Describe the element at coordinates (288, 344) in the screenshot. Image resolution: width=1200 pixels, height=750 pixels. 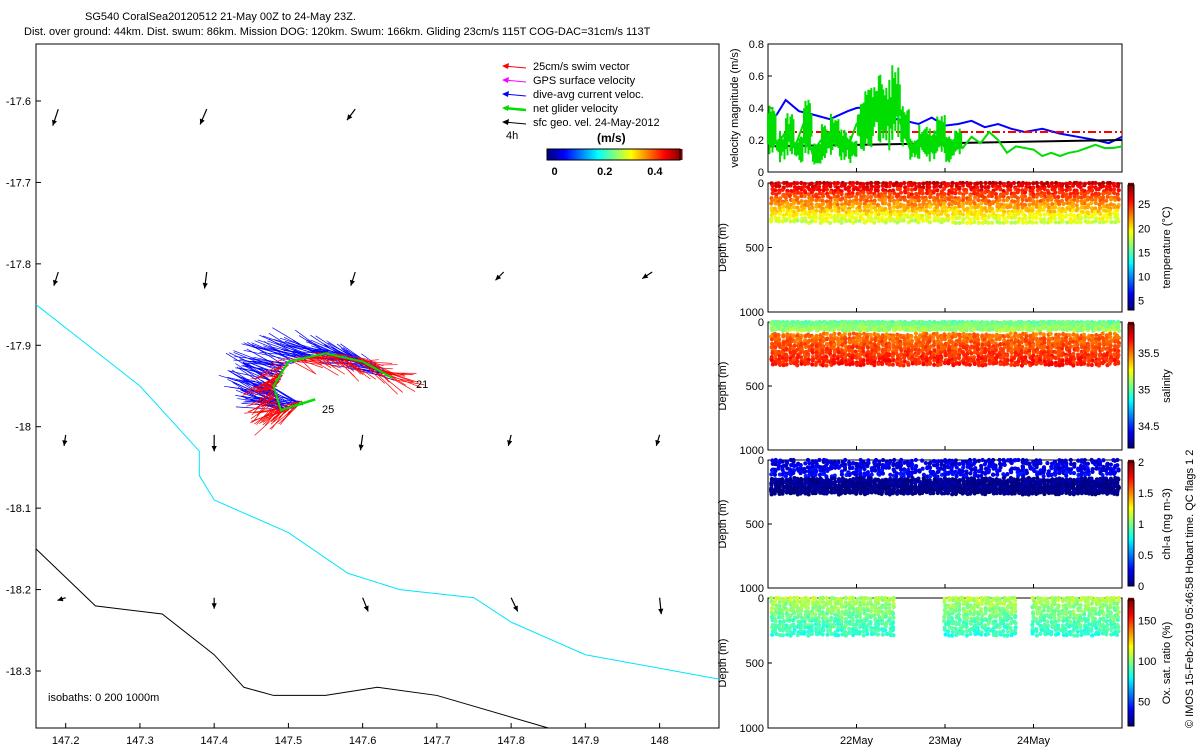
I see `dive-current-vector` at that location.